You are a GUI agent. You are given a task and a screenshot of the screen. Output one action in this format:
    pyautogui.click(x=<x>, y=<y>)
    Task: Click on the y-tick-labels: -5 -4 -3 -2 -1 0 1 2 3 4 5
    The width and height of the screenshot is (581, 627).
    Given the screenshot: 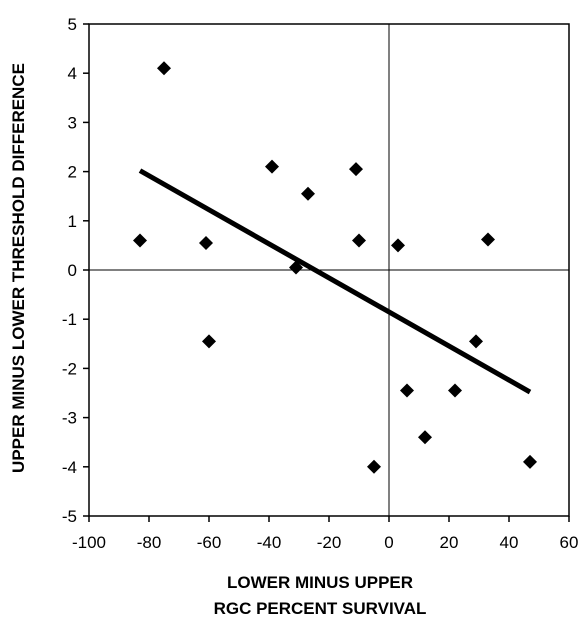 What is the action you would take?
    pyautogui.click(x=69, y=270)
    